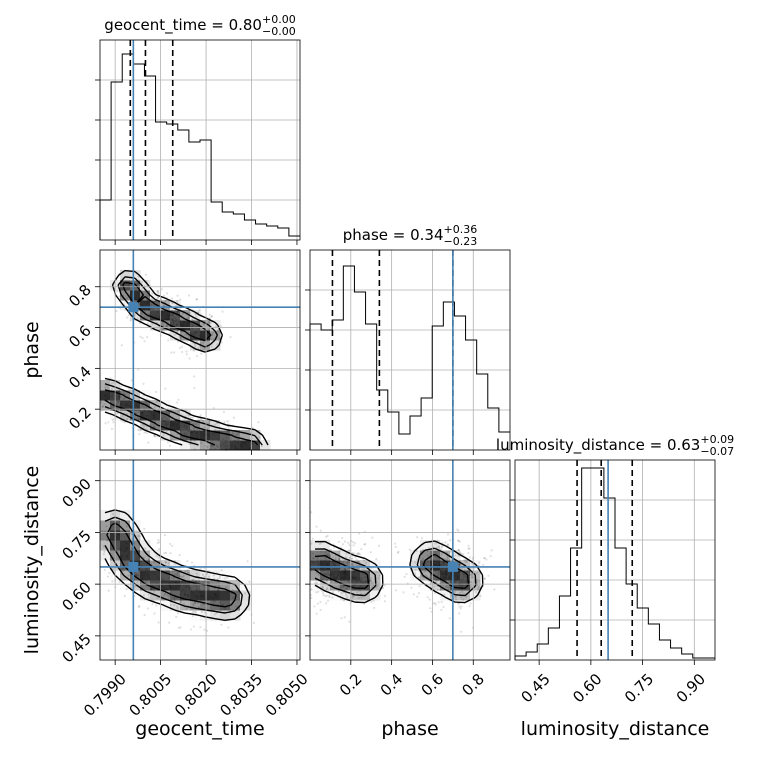  Describe the element at coordinates (717, 439) in the screenshot. I see `panel-title-upper-error: +0.09` at that location.